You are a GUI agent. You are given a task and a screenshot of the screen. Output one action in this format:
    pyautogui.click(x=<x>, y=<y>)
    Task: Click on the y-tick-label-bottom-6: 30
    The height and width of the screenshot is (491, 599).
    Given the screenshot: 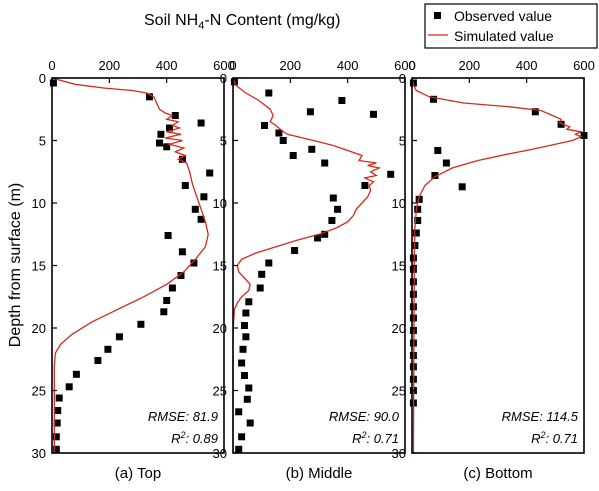 What is the action you would take?
    pyautogui.click(x=399, y=453)
    